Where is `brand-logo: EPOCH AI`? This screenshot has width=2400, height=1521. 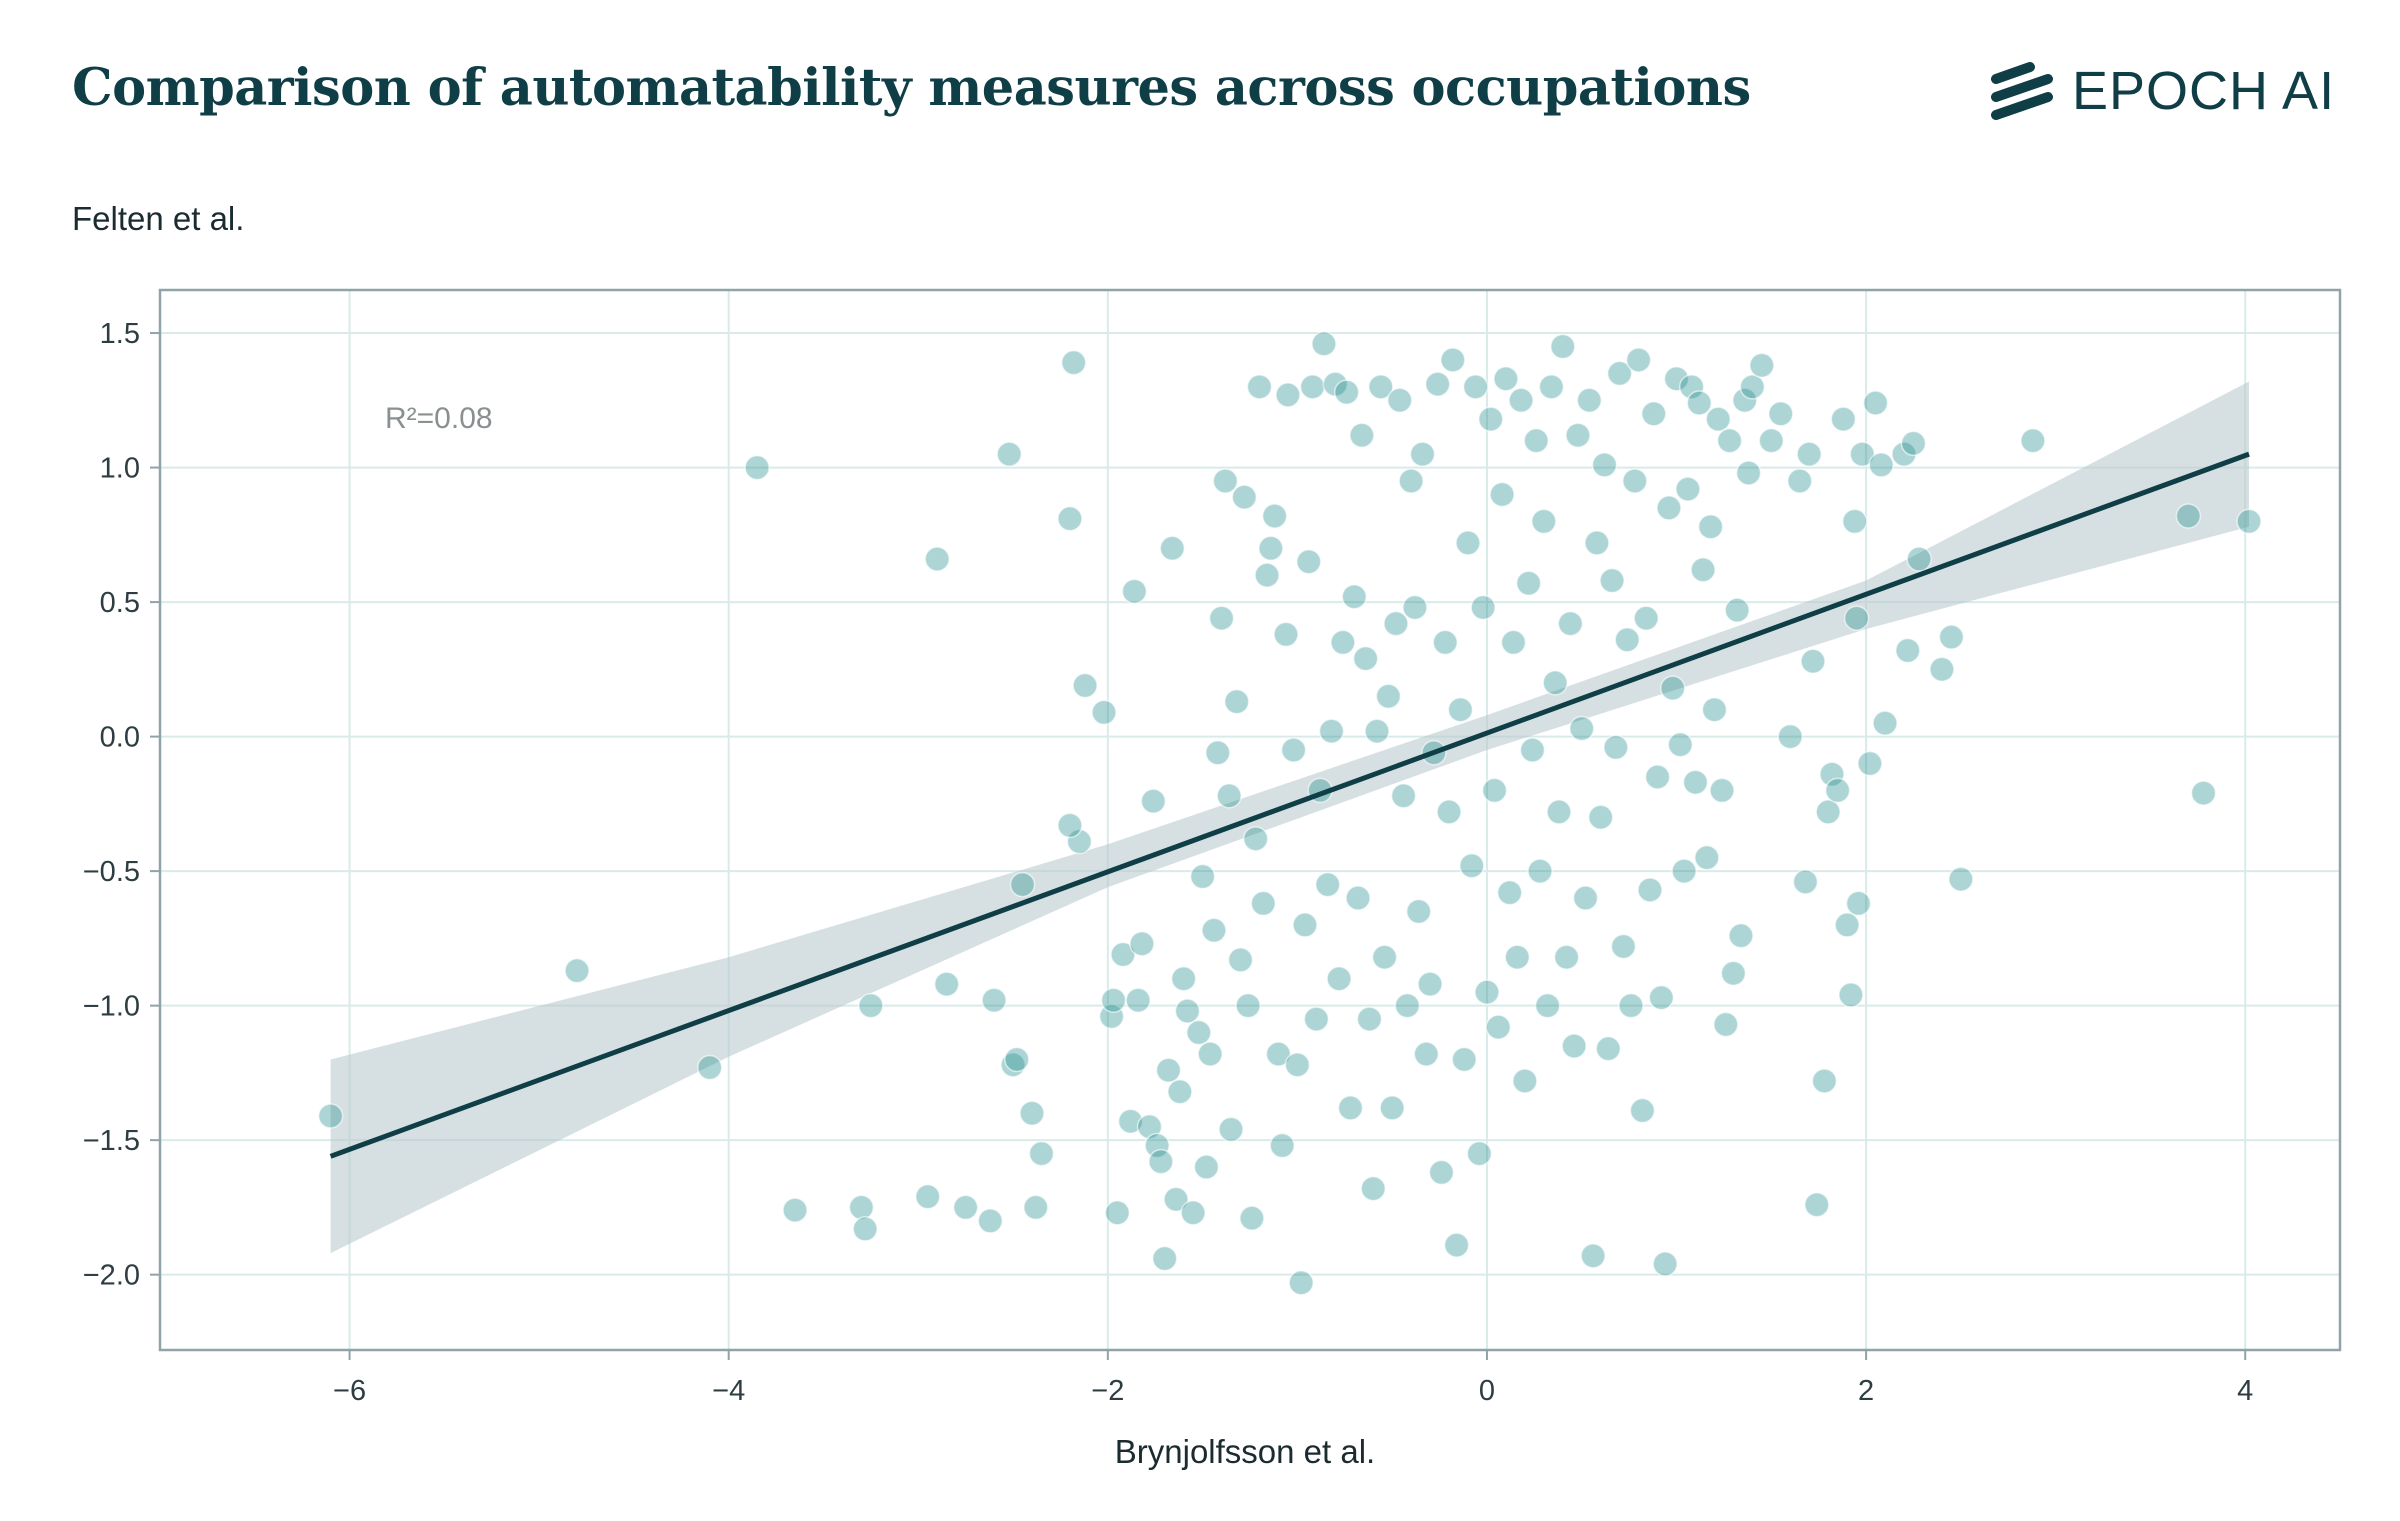 brand-logo: EPOCH AI is located at coordinates (2162, 91).